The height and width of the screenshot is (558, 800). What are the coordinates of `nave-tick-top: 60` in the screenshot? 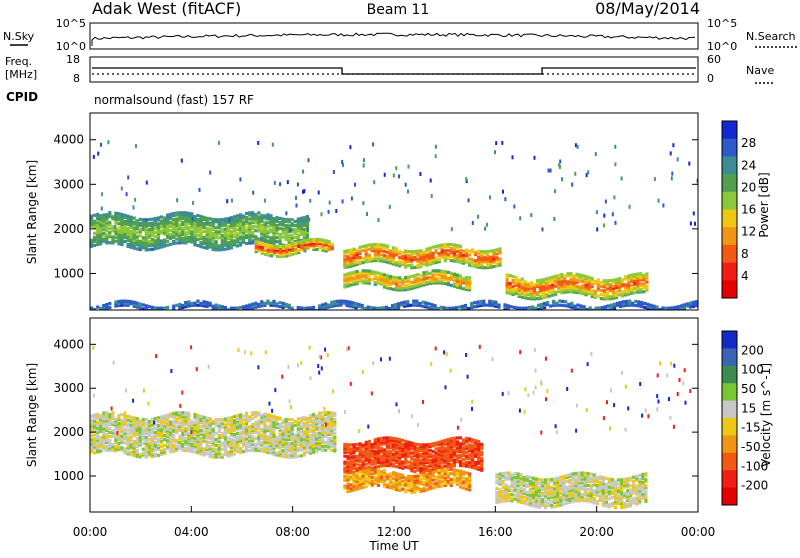 It's located at (714, 59).